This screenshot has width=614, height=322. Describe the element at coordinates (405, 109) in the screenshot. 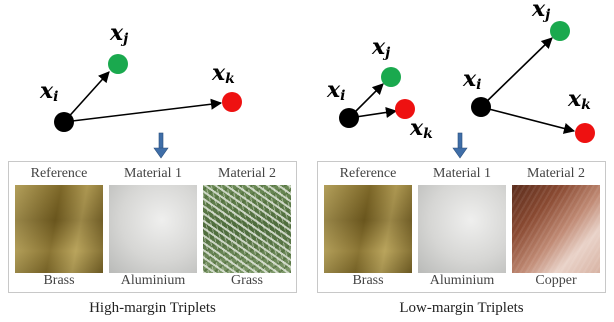

I see `node-xk-right-a` at that location.